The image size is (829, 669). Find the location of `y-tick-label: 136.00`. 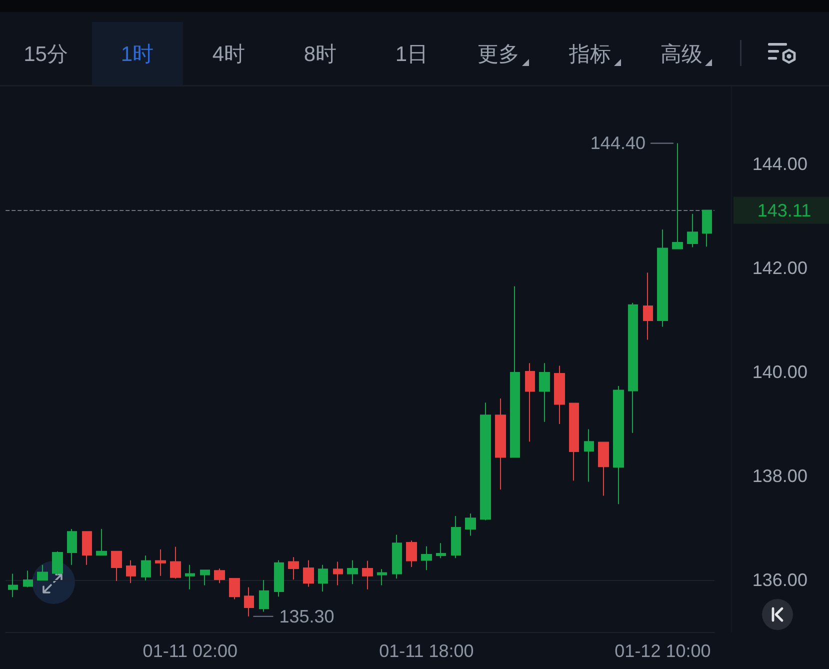

y-tick-label: 136.00 is located at coordinates (780, 580).